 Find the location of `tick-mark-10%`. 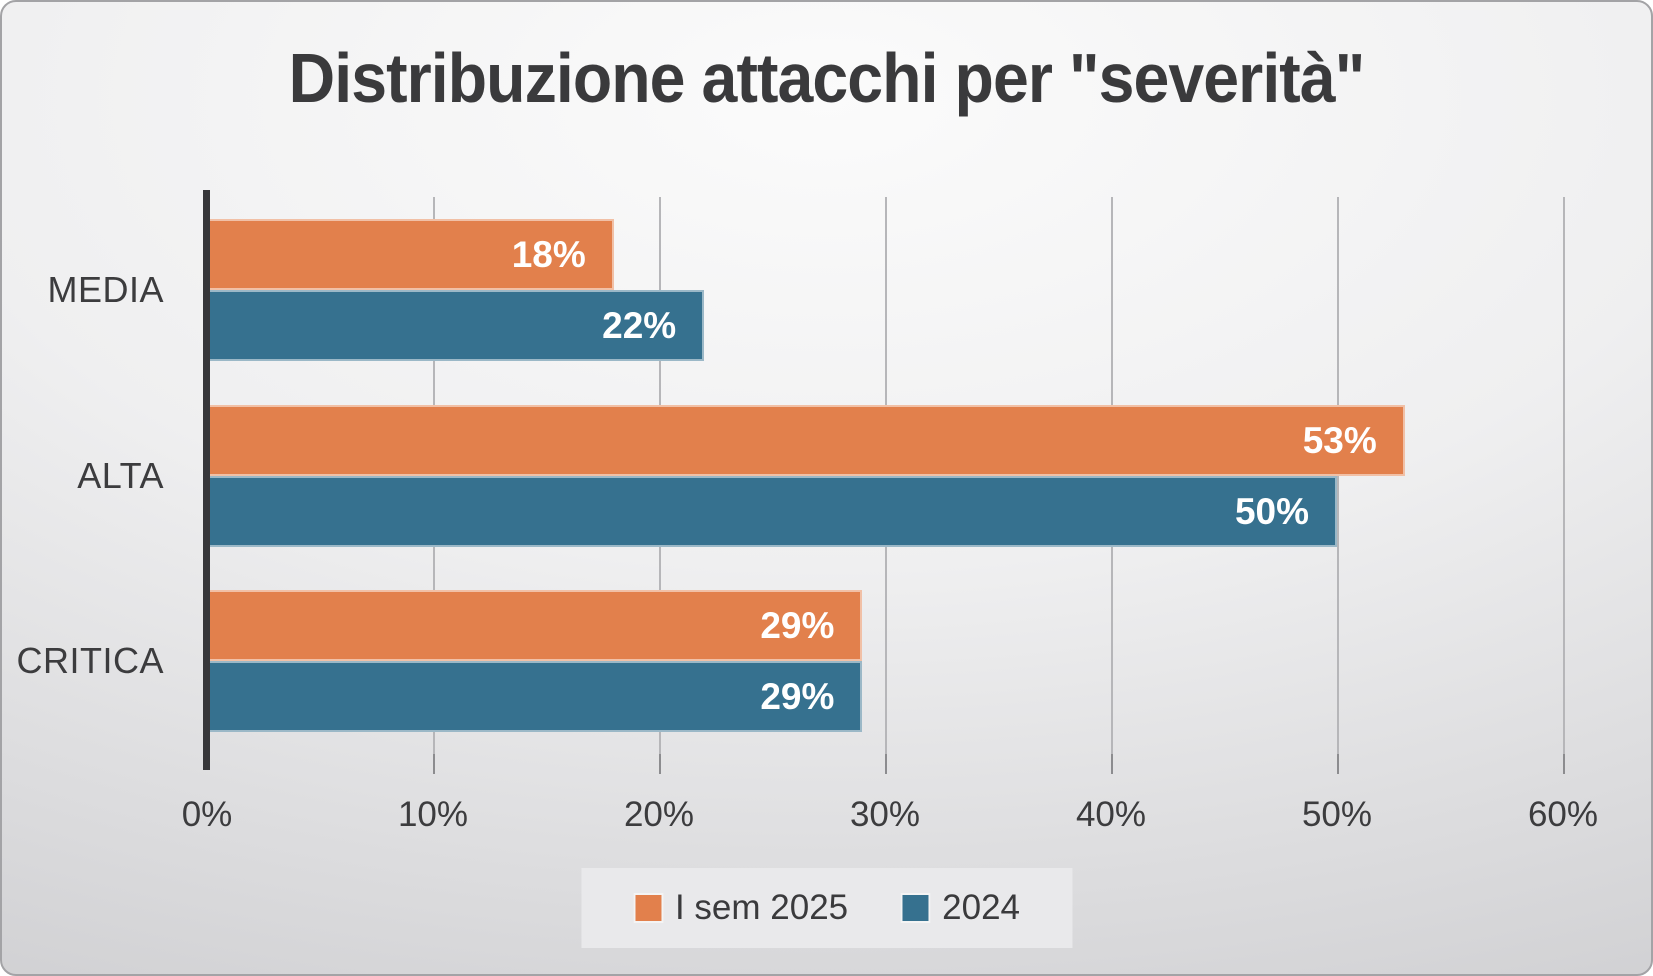

tick-mark-10% is located at coordinates (434, 764).